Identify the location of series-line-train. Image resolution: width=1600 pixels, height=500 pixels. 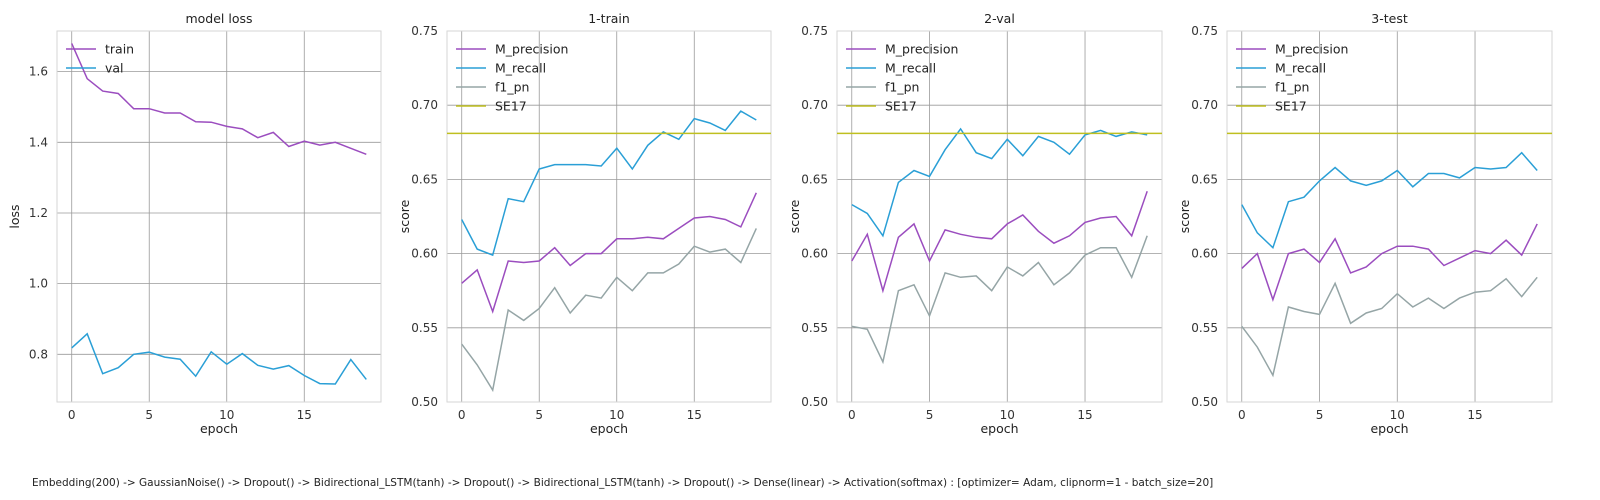
(219, 99).